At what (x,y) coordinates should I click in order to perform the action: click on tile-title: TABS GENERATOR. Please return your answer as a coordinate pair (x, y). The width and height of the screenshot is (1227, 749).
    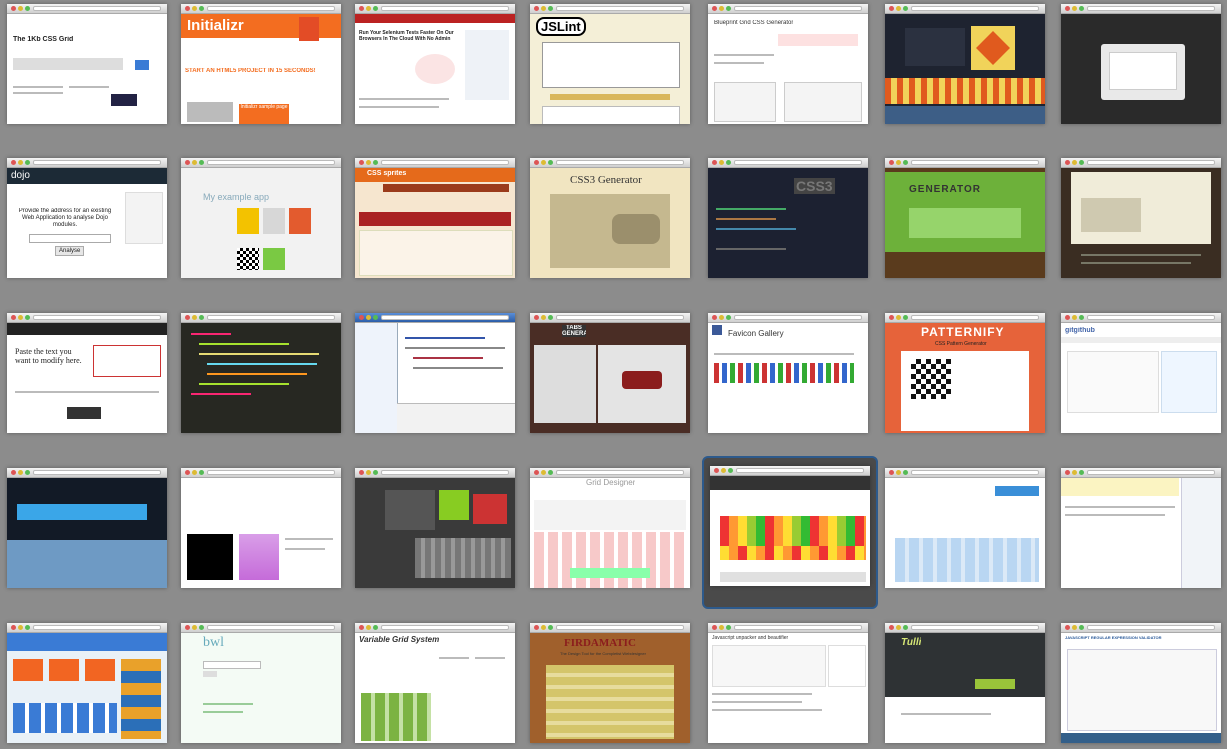
    Looking at the image, I should click on (574, 331).